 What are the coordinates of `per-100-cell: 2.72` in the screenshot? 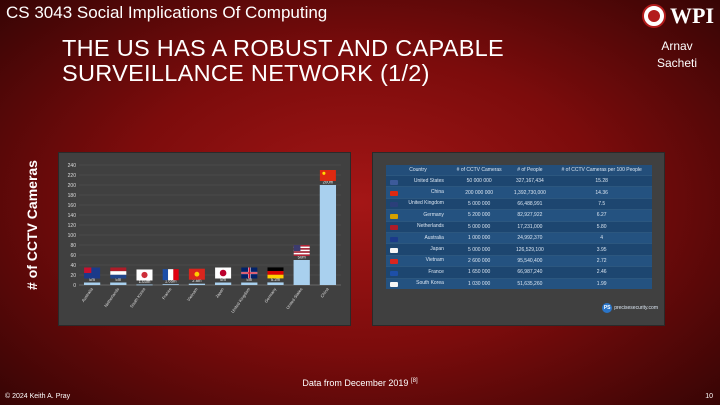 It's located at (601, 260).